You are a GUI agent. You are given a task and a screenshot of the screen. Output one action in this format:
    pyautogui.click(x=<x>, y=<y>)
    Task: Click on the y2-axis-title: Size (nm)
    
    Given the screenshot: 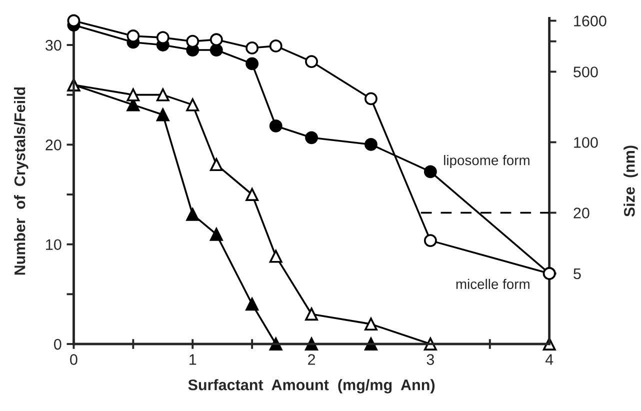 What is the action you would take?
    pyautogui.click(x=631, y=181)
    